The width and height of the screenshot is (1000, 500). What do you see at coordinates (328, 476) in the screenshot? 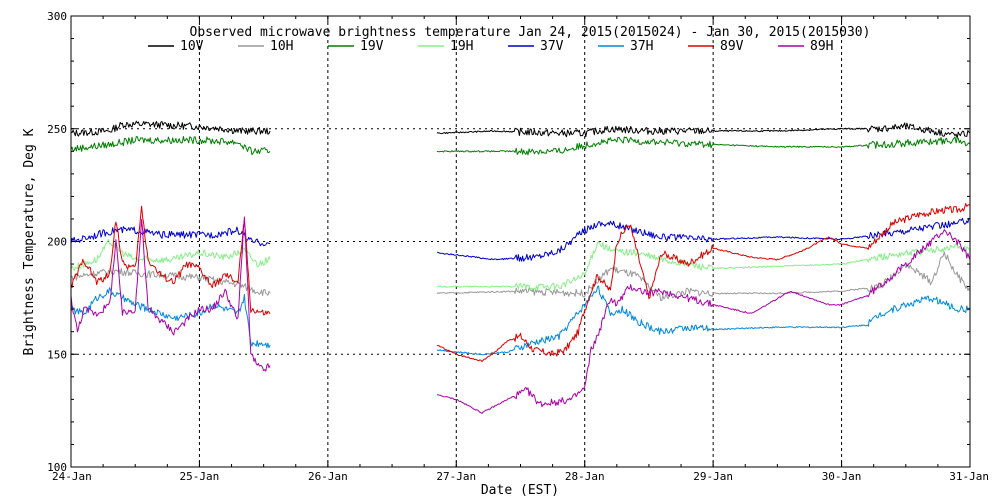
I see `x-tick-label: 26-Jan` at bounding box center [328, 476].